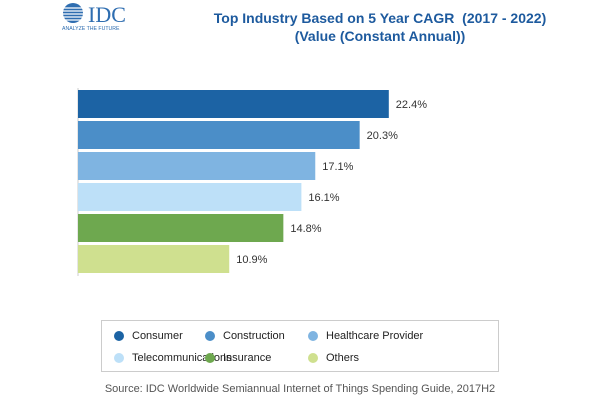 Image resolution: width=600 pixels, height=400 pixels. Describe the element at coordinates (73, 13) in the screenshot. I see `globe-icon` at that location.